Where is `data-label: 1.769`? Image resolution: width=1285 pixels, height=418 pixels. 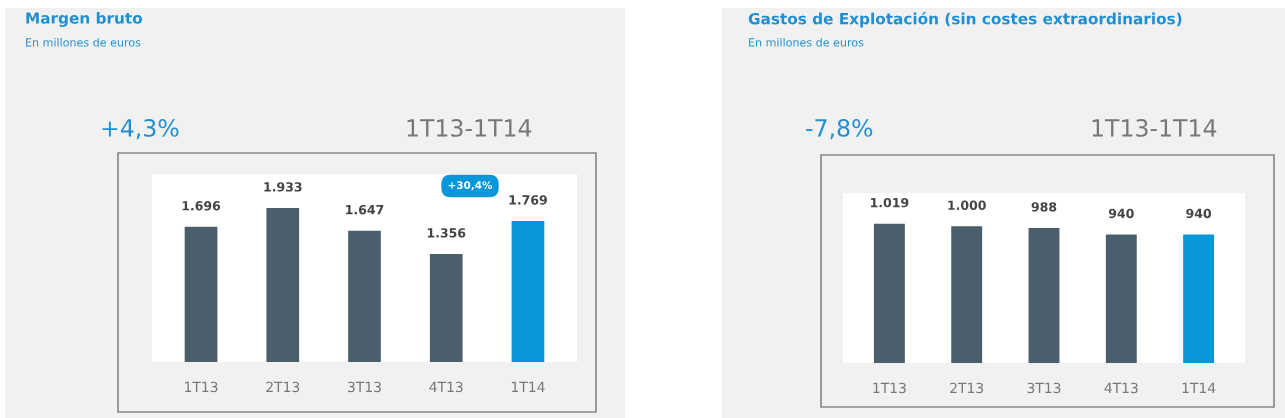
data-label: 1.769 is located at coordinates (528, 200).